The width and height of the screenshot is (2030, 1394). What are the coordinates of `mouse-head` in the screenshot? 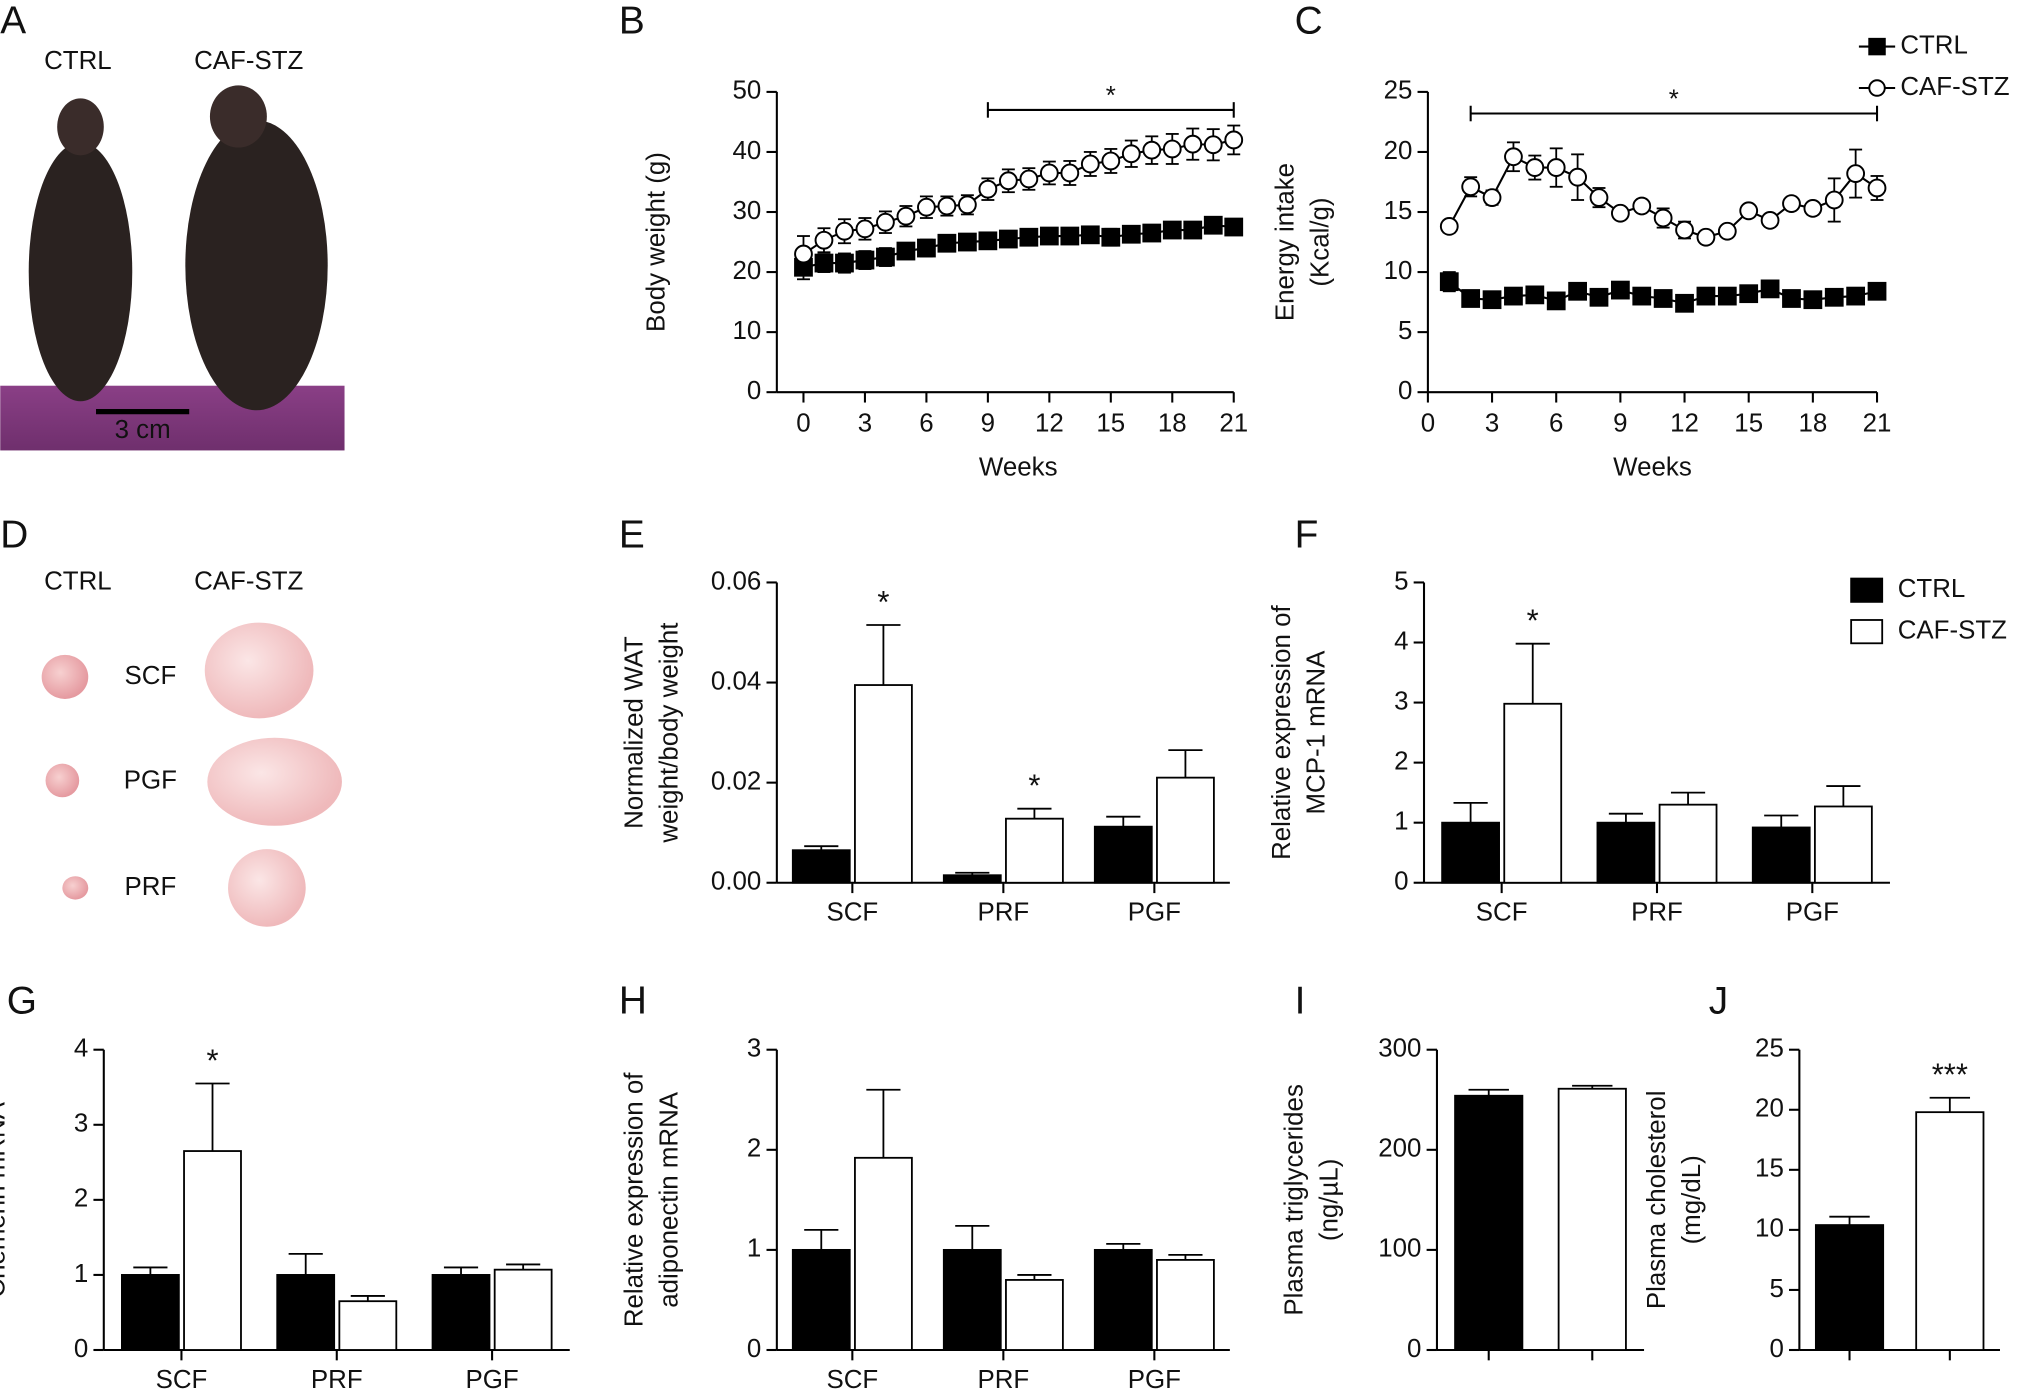 It's located at (80, 127).